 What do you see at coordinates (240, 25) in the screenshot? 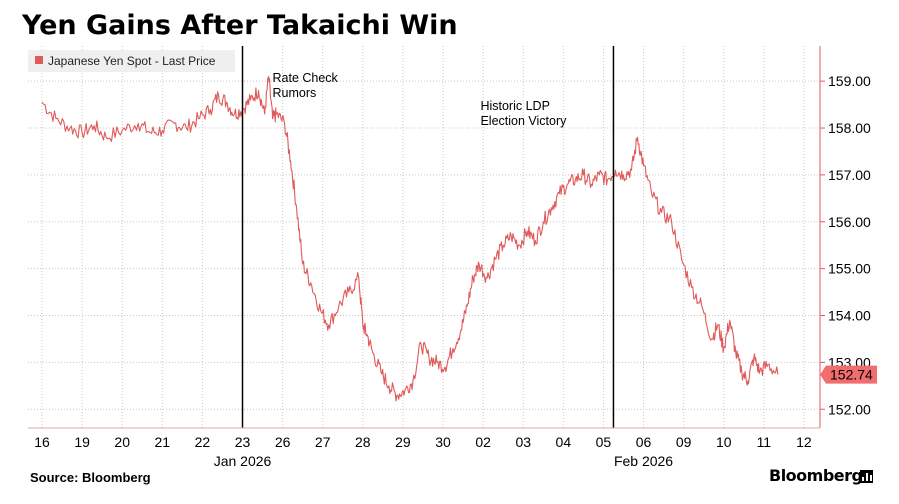
I see `chart-title: Yen Gains After Takaichi Win` at bounding box center [240, 25].